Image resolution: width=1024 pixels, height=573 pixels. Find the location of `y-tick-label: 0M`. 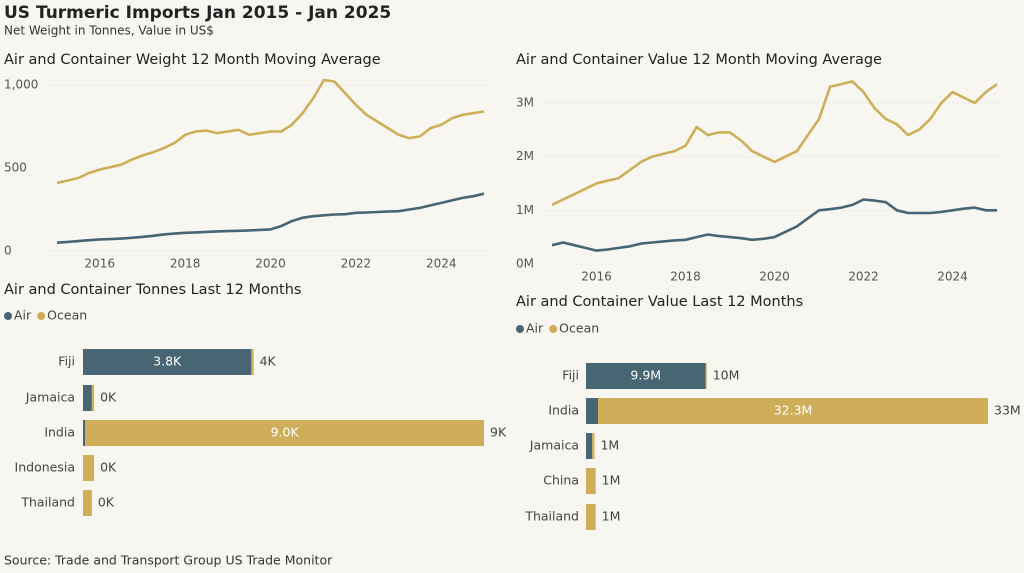

y-tick-label: 0M is located at coordinates (525, 264).